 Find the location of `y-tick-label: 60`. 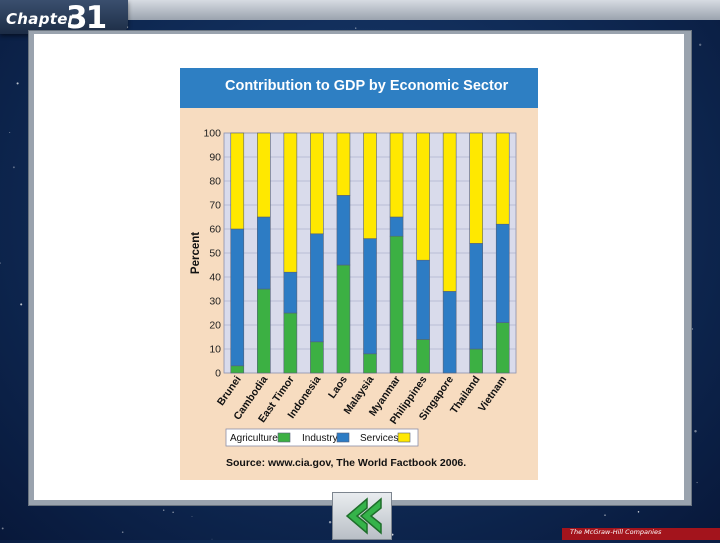

y-tick-label: 60 is located at coordinates (215, 230).